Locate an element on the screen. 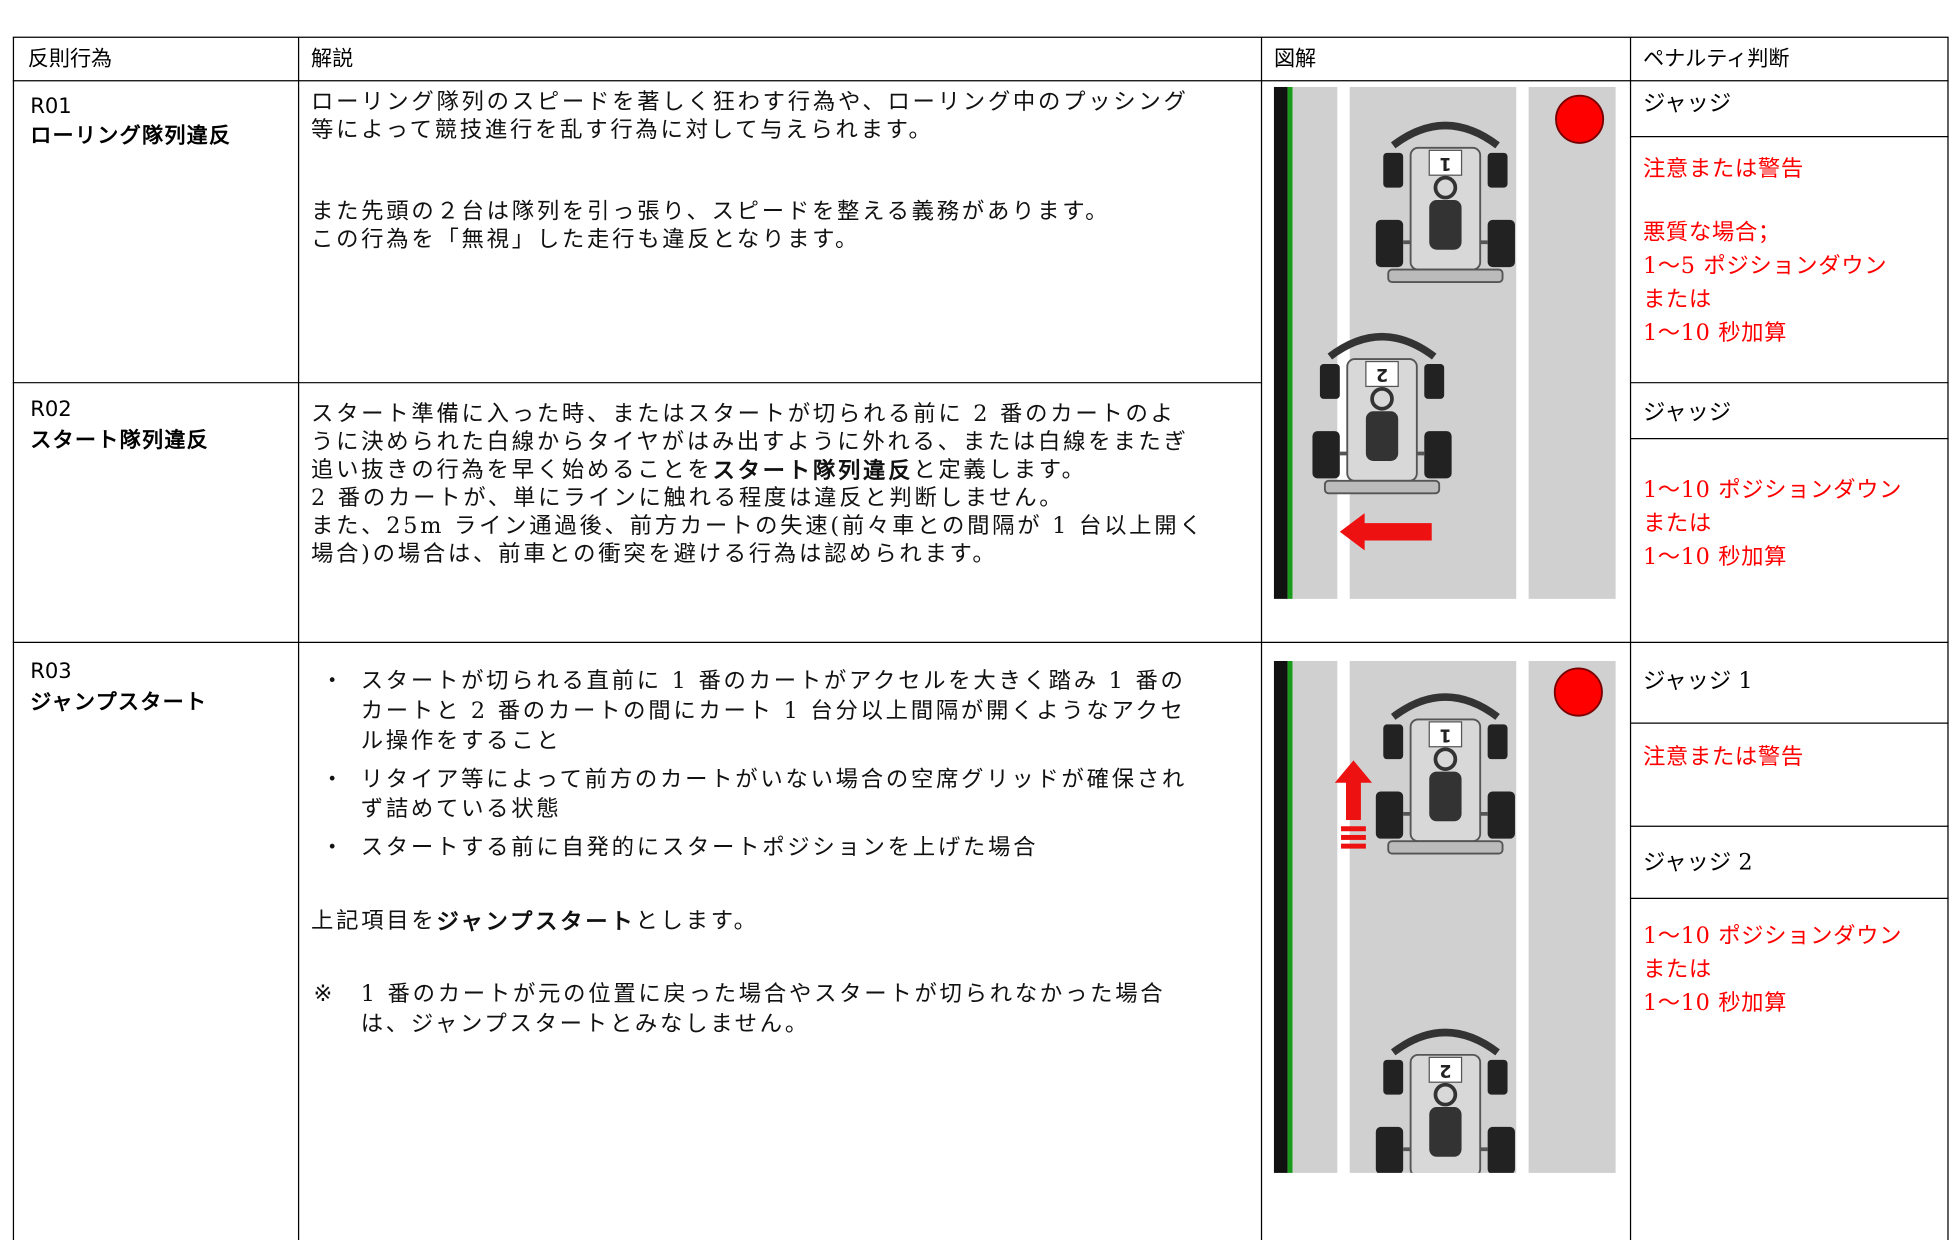  text: 2 番のカートが、単にラインに触れる程度は違反と判断しません。 is located at coordinates (687, 498).